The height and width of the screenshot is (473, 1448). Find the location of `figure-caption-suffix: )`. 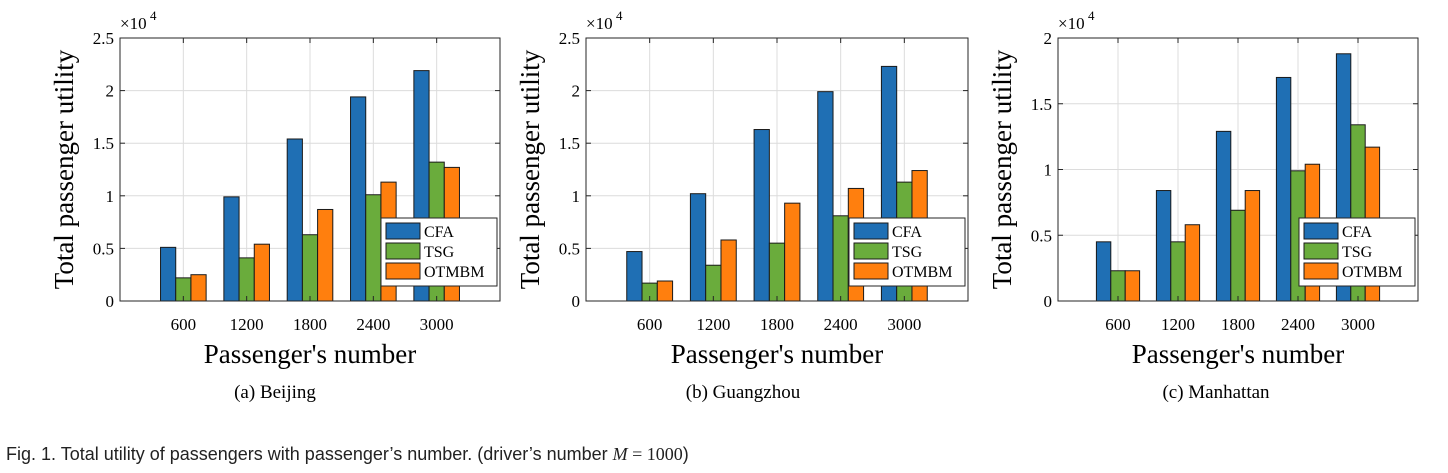

figure-caption-suffix: ) is located at coordinates (685, 454).